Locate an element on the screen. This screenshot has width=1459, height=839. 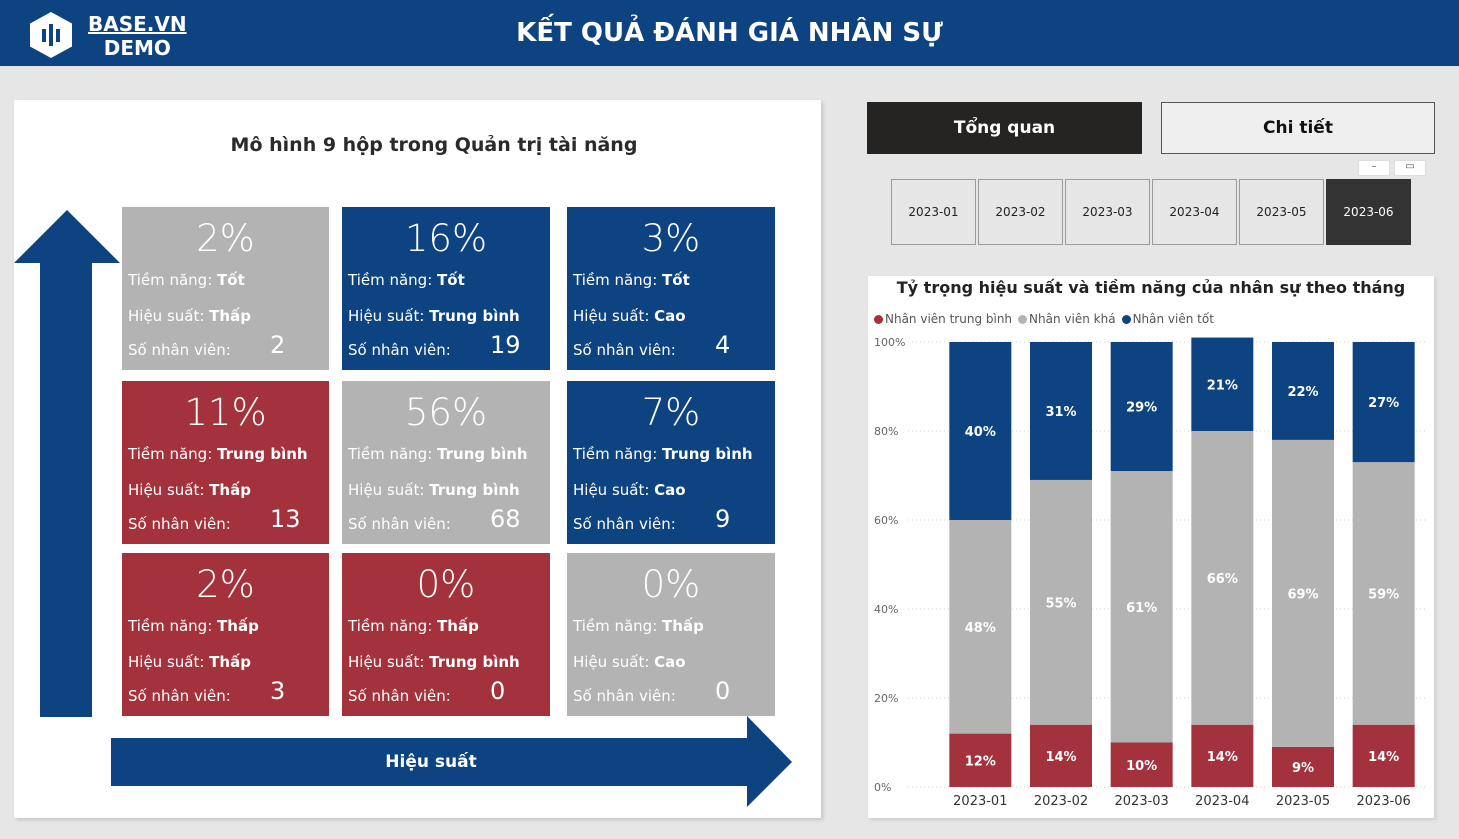
data-label: 66% is located at coordinates (1222, 579).